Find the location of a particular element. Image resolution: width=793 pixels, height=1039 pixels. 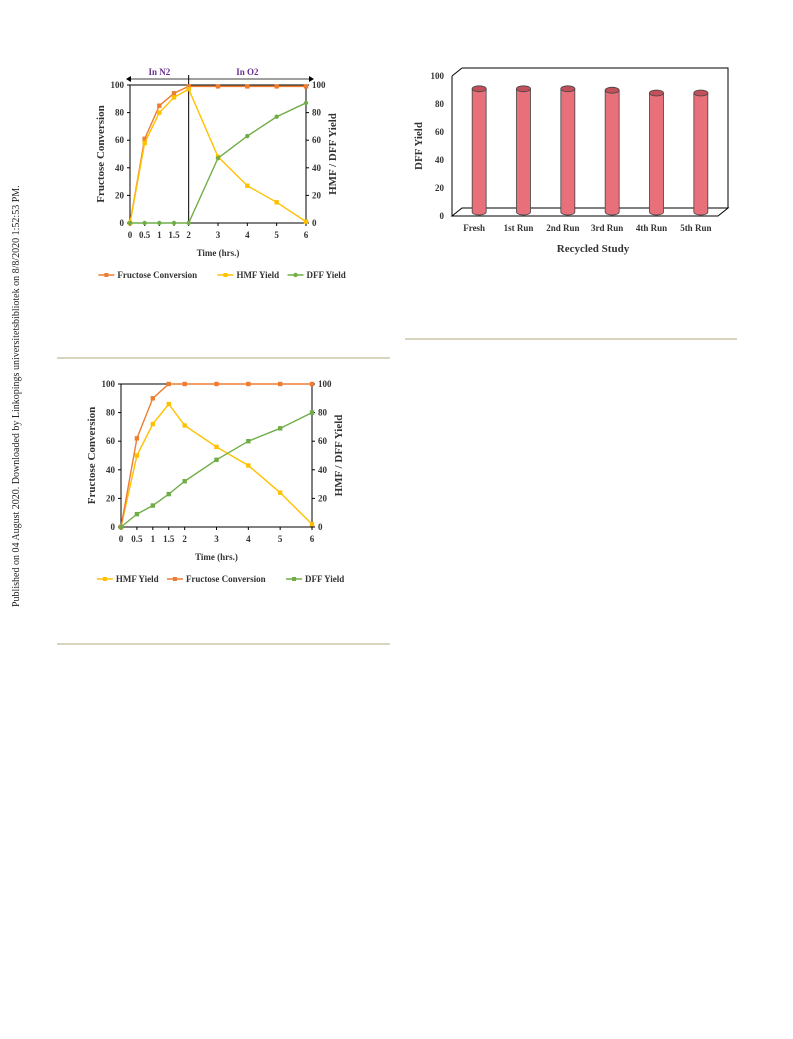

legend-label: DFF Yield is located at coordinates (326, 275).